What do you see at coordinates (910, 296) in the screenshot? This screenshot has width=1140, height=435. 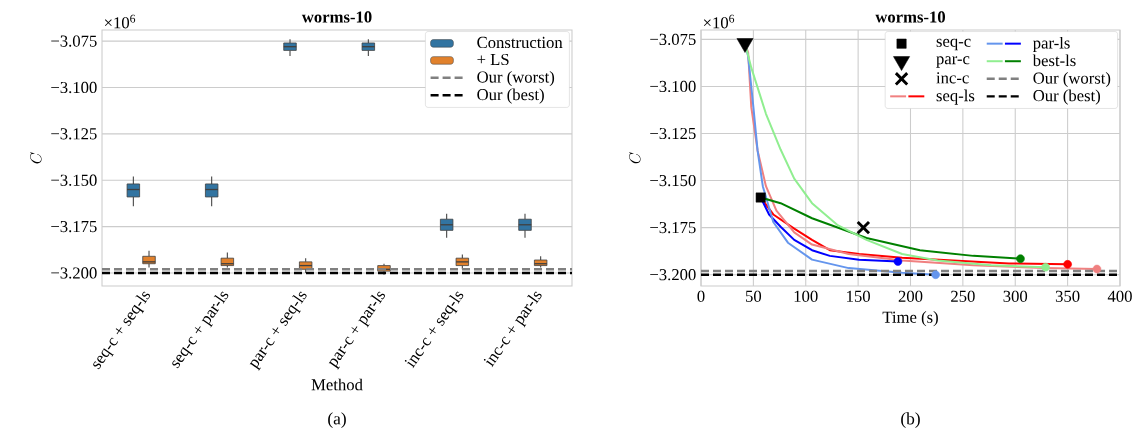 I see `x-tick-label: 200` at bounding box center [910, 296].